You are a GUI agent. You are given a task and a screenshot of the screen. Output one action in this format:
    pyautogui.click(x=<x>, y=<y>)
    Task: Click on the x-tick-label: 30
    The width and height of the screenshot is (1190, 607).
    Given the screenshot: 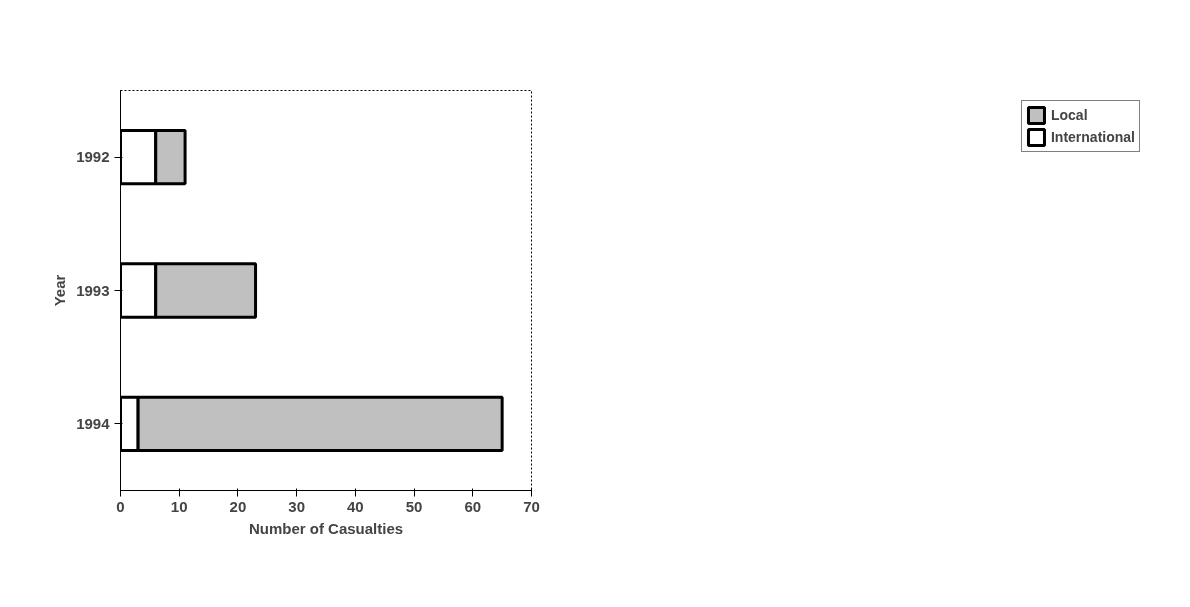 What is the action you would take?
    pyautogui.click(x=296, y=506)
    